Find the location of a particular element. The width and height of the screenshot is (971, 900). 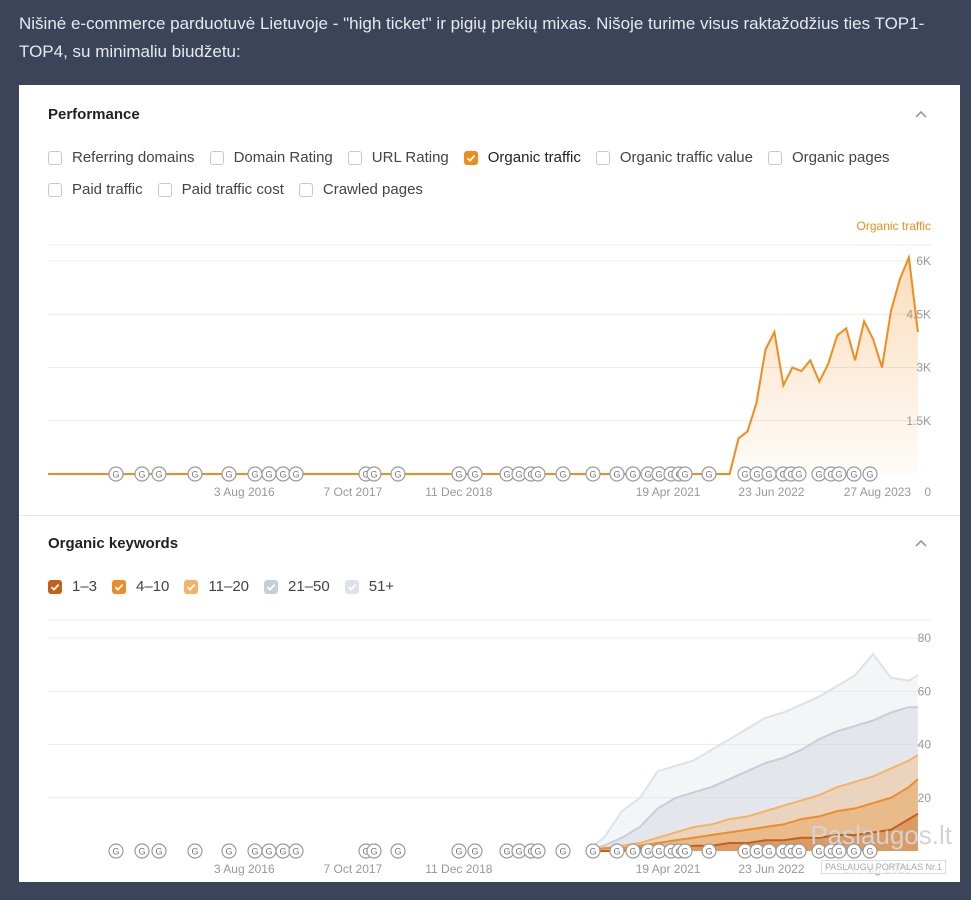

checkbox-label: Organic traffic value is located at coordinates (686, 157).